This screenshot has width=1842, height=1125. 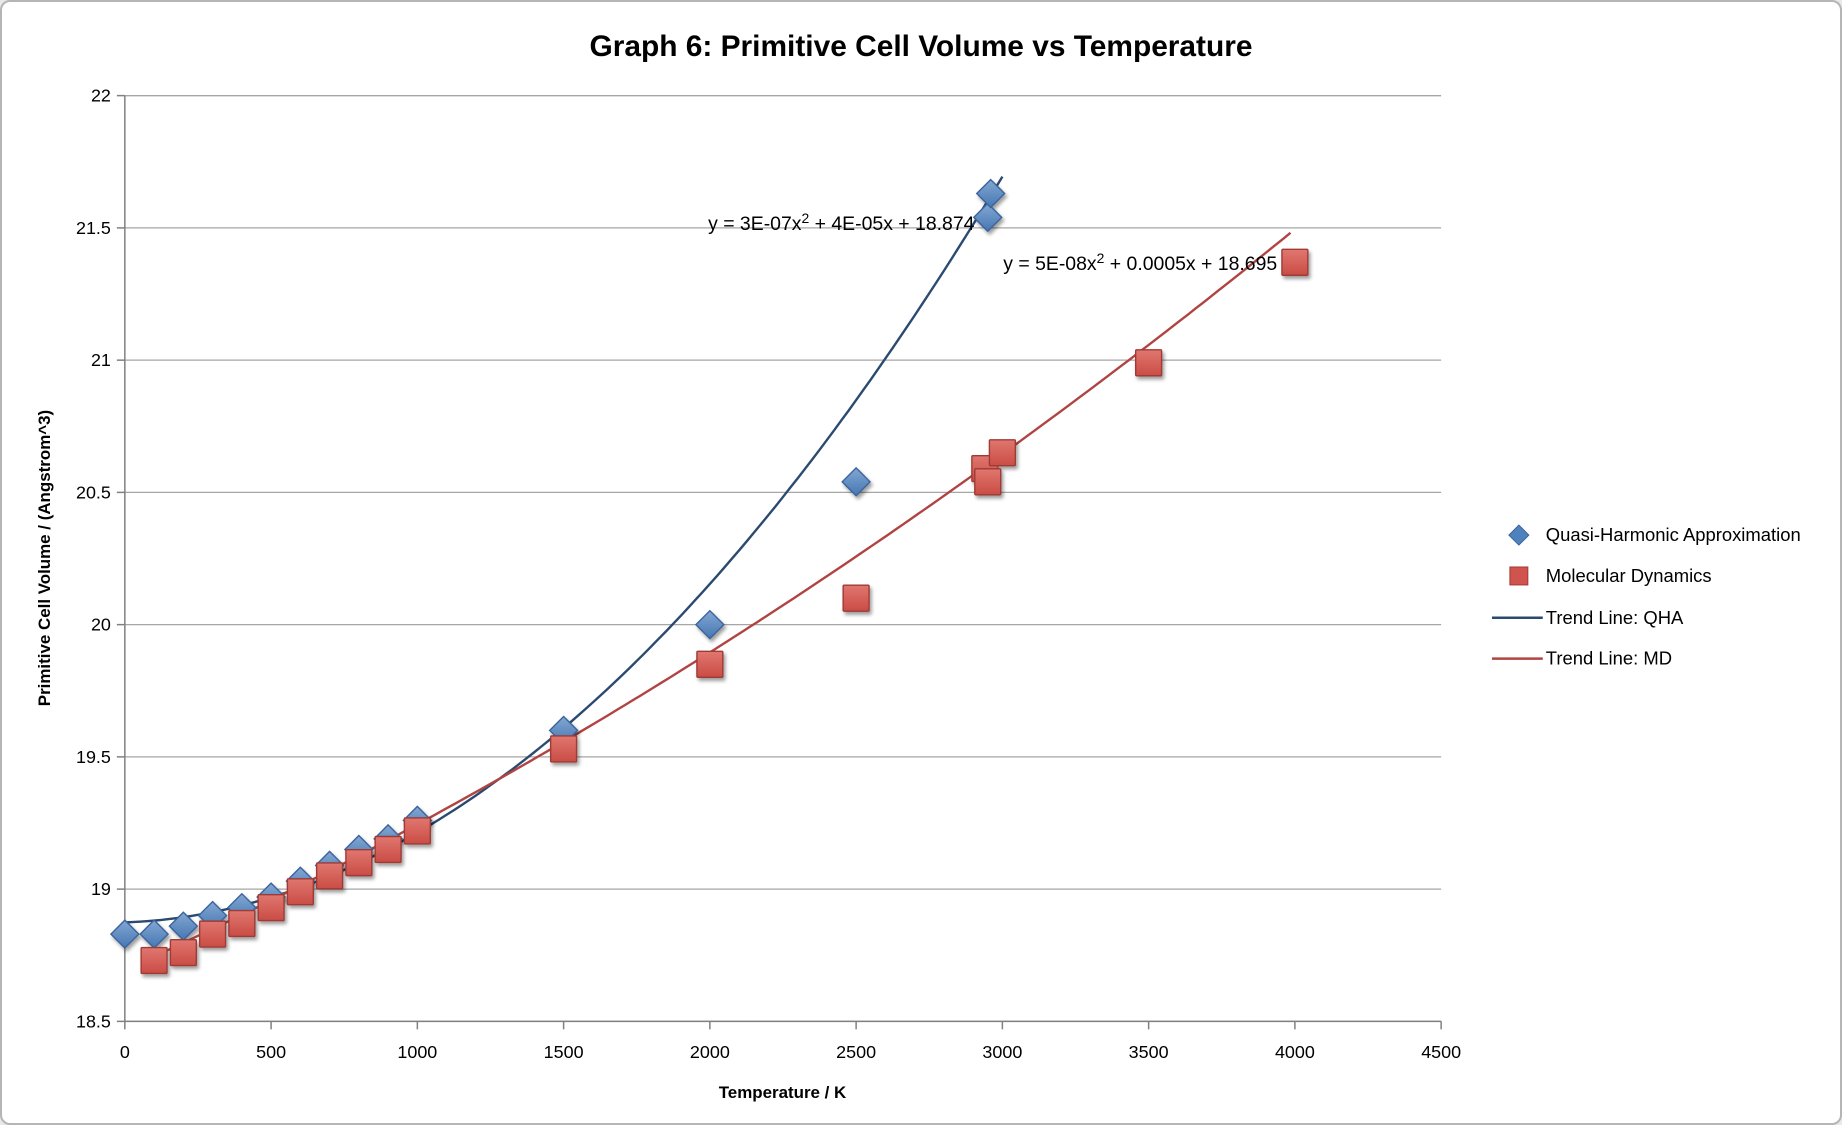 I want to click on qha-equation-label: y = 3E-07x2 + 4E-05x + 18.874, so click(x=841, y=222).